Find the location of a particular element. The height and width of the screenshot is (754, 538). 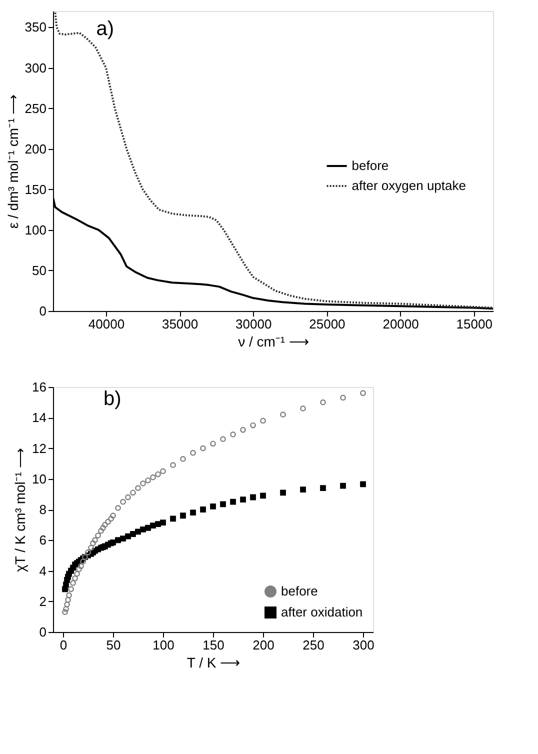

y-tick-label: 14 is located at coordinates (39, 418).